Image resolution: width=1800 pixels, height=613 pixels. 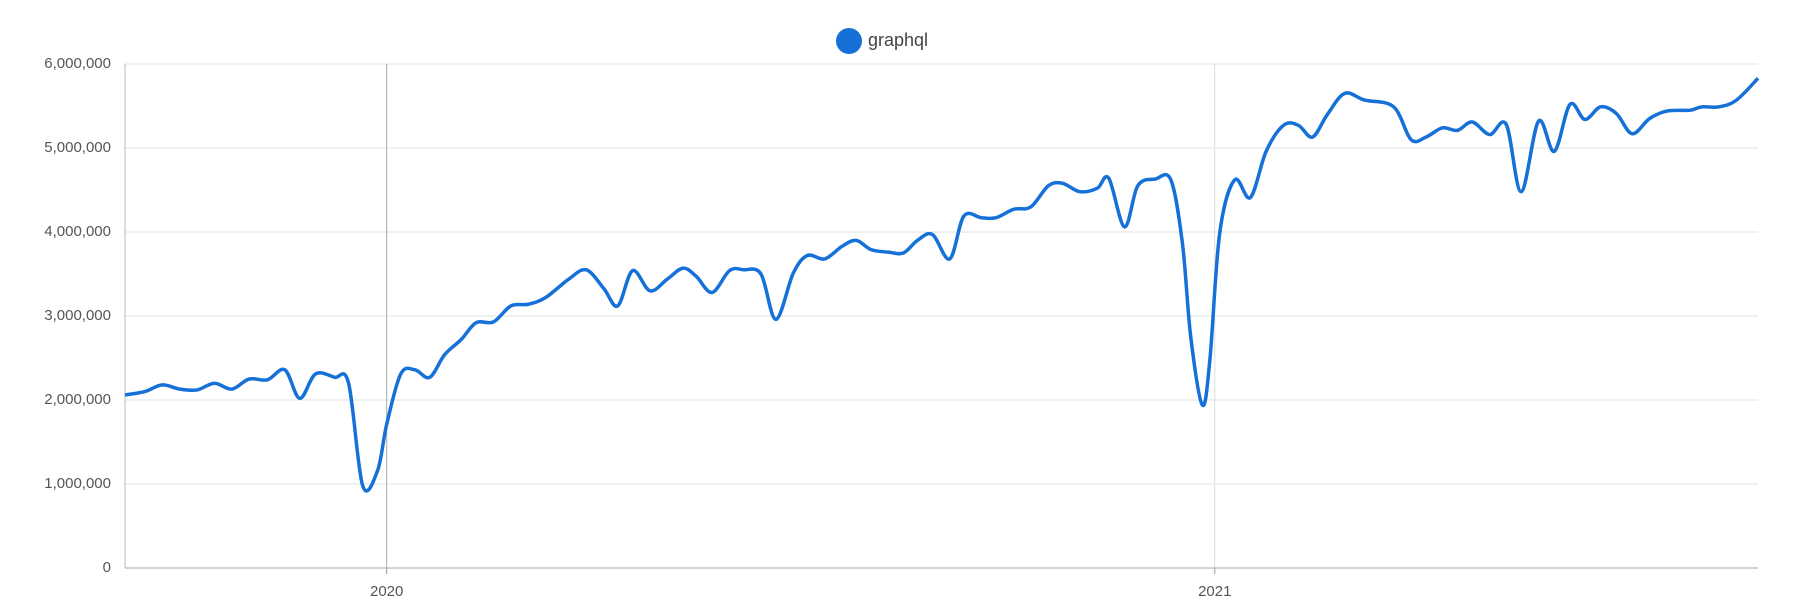 What do you see at coordinates (77, 483) in the screenshot?
I see `y-tick-label: 1,000,000` at bounding box center [77, 483].